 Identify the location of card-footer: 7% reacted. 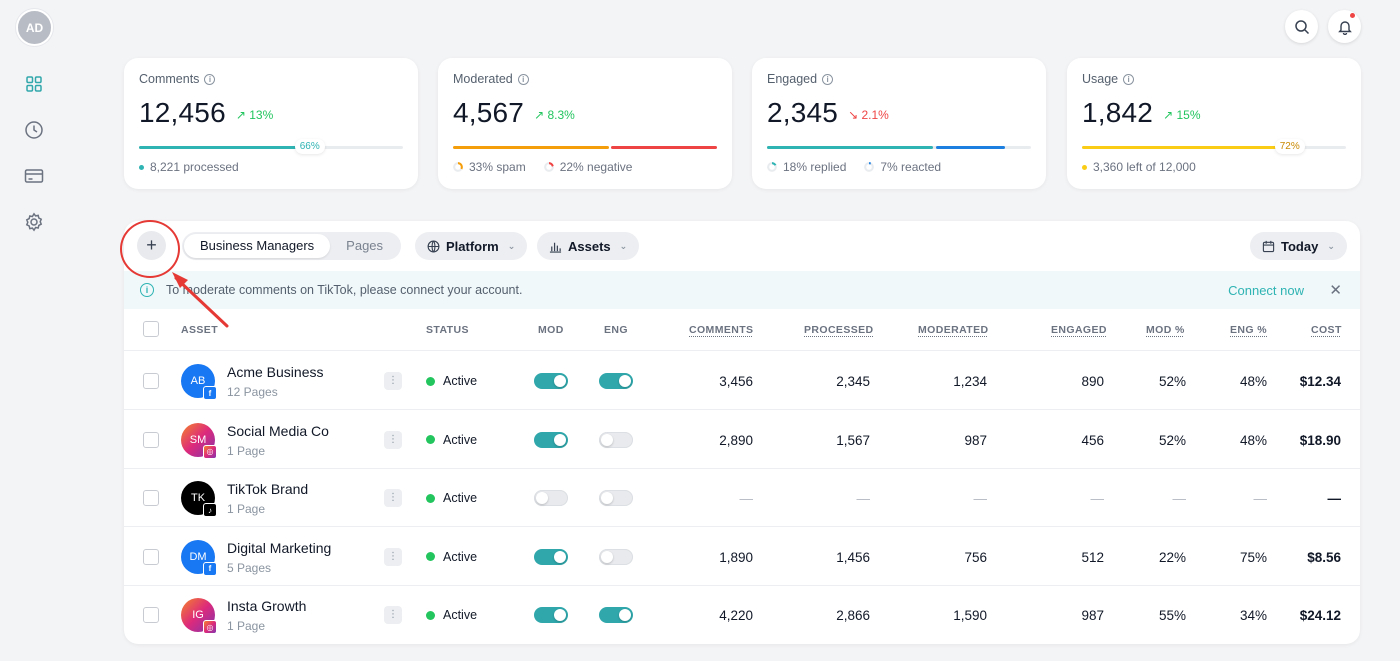
(911, 167).